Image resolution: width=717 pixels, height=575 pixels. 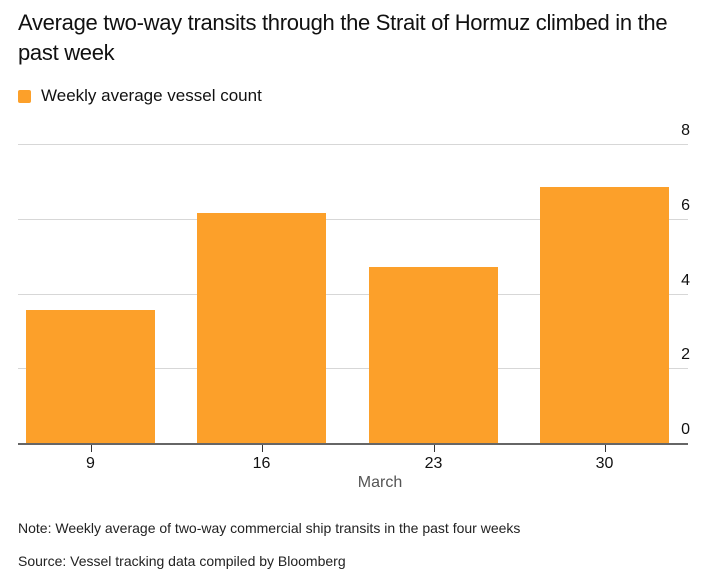 I want to click on legend-swatch, so click(x=24, y=96).